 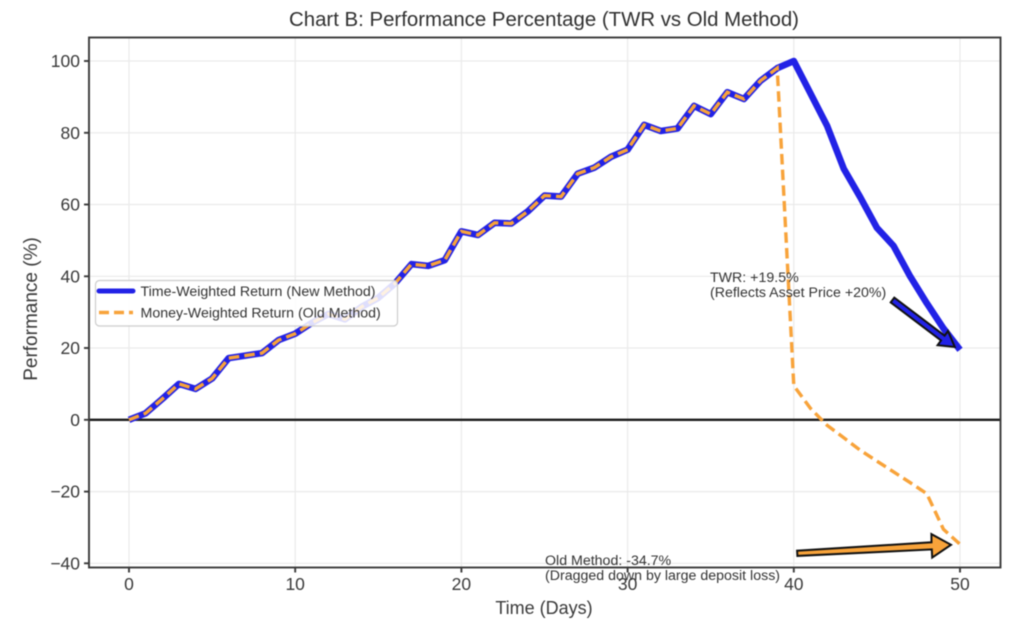 I want to click on svg-text: (Reflects Asset Price +20%), so click(x=798, y=293).